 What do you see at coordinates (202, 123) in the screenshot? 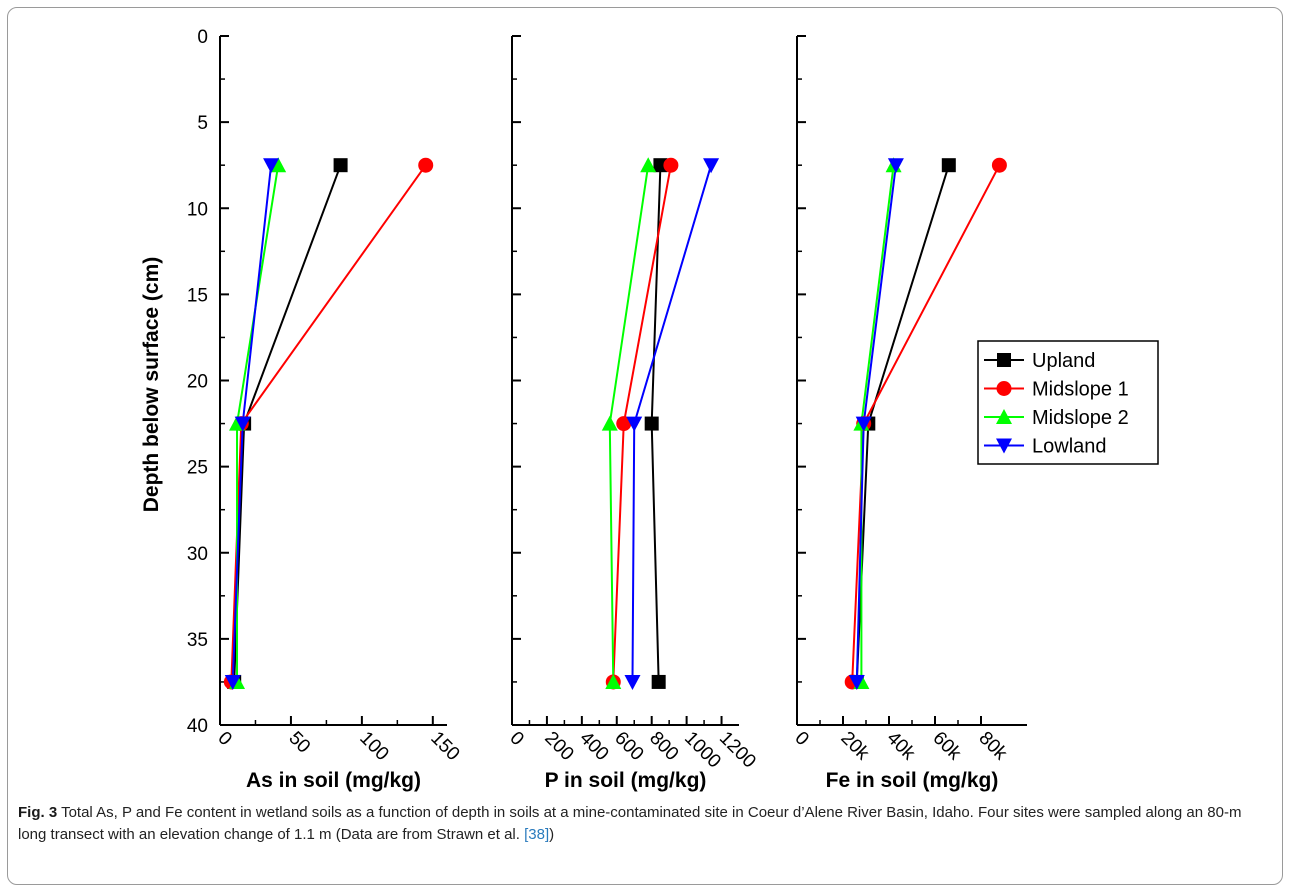
I see `y-tick-label: 5` at bounding box center [202, 123].